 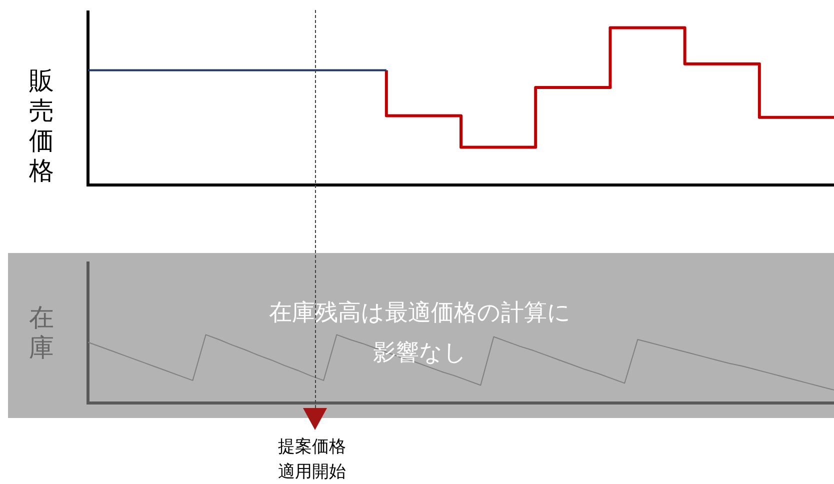 I want to click on text: 提案価格適用開始, so click(x=312, y=460).